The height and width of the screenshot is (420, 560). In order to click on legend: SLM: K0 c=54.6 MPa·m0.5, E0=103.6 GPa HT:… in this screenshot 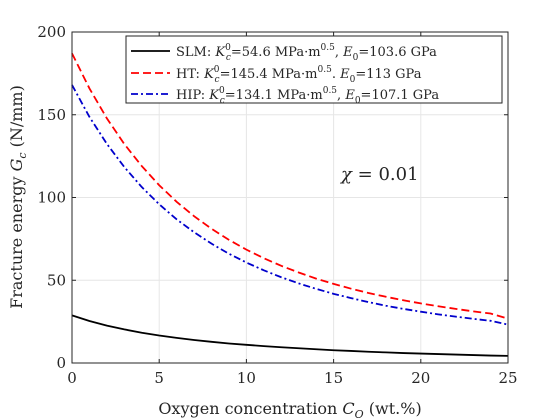, I will do `click(314, 70)`.